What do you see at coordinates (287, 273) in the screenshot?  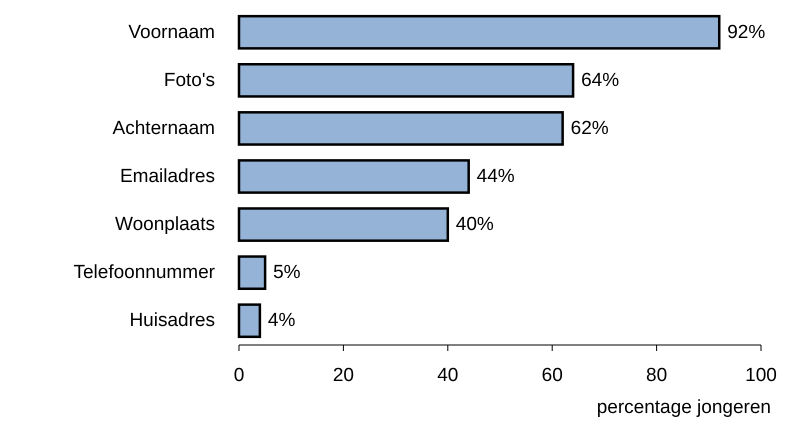 I see `data-label: 5%` at bounding box center [287, 273].